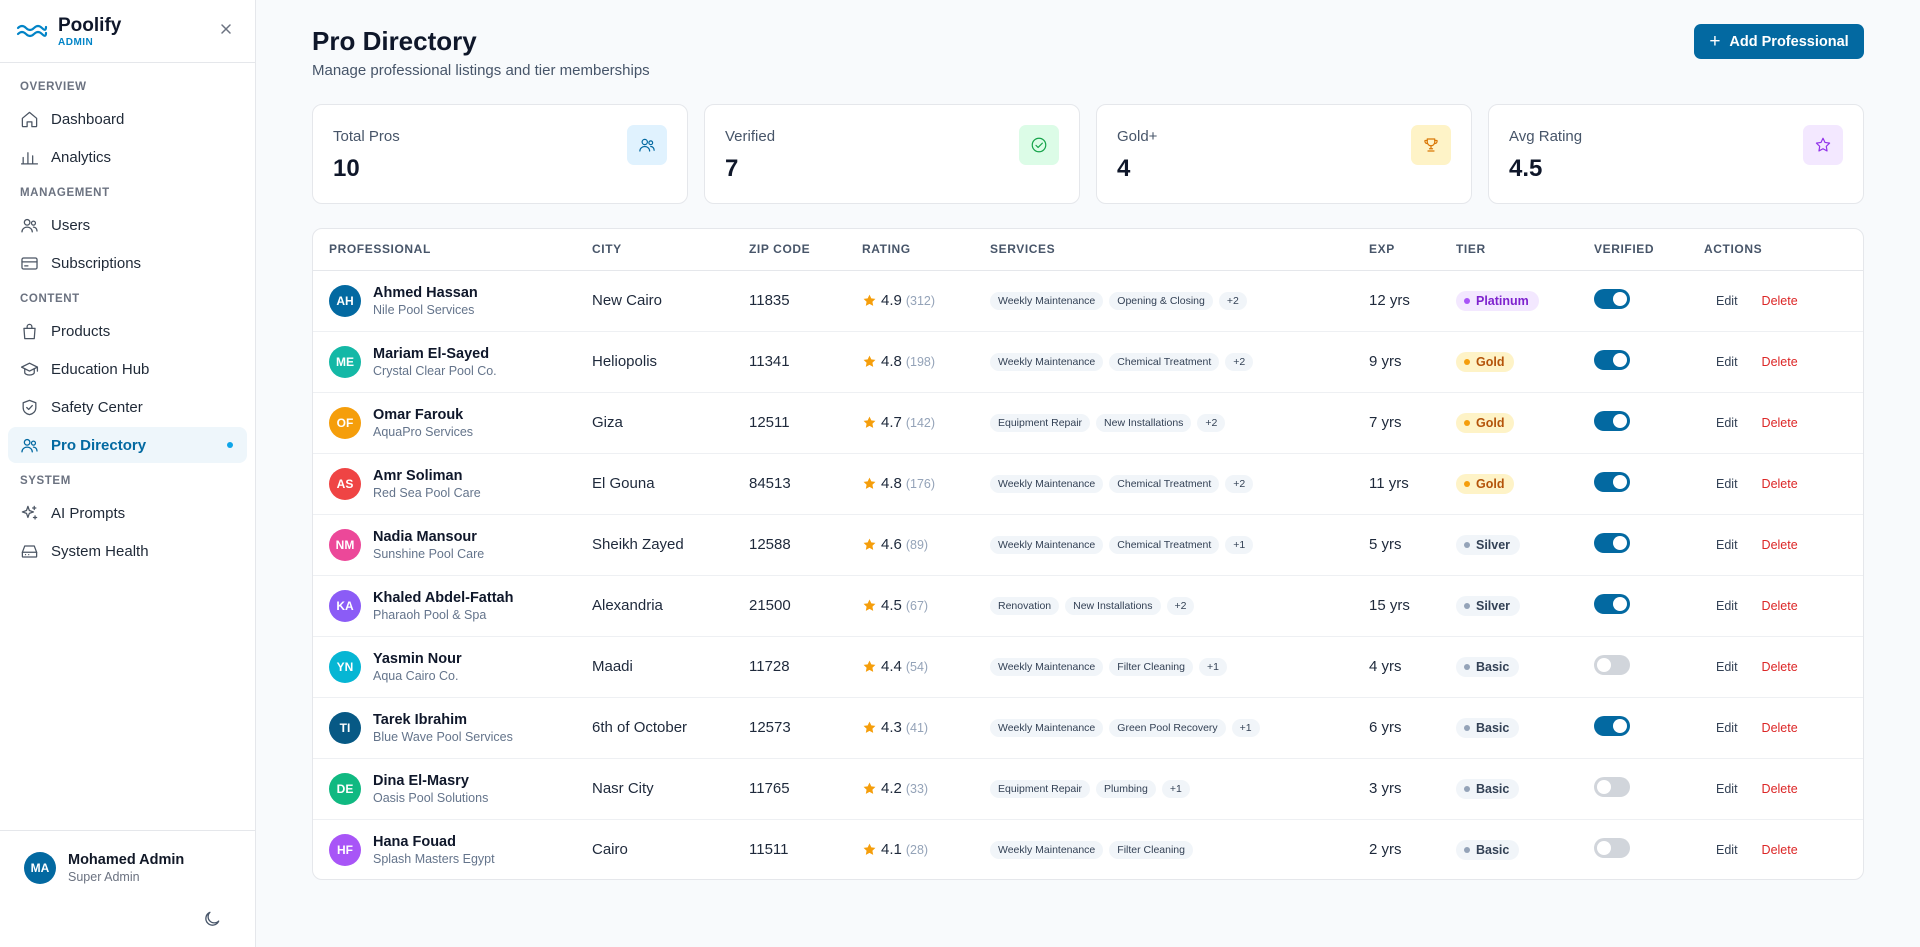 The width and height of the screenshot is (1920, 947). What do you see at coordinates (1431, 145) in the screenshot?
I see `trophy-icon` at bounding box center [1431, 145].